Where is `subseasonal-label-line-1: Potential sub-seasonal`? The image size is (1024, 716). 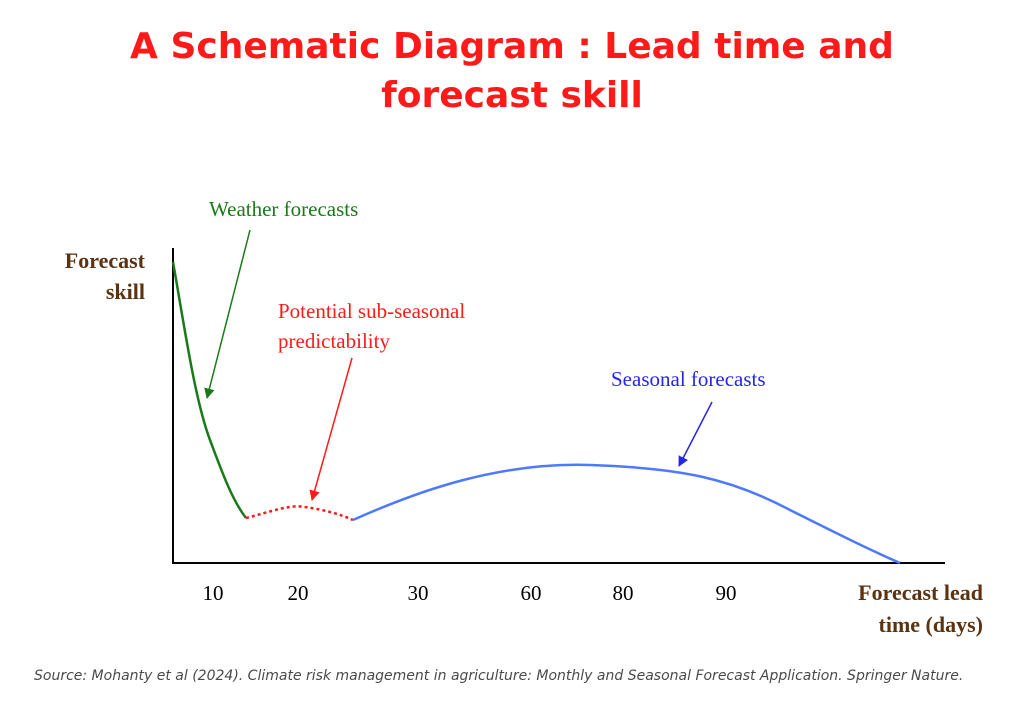
subseasonal-label-line-1: Potential sub-seasonal is located at coordinates (371, 311).